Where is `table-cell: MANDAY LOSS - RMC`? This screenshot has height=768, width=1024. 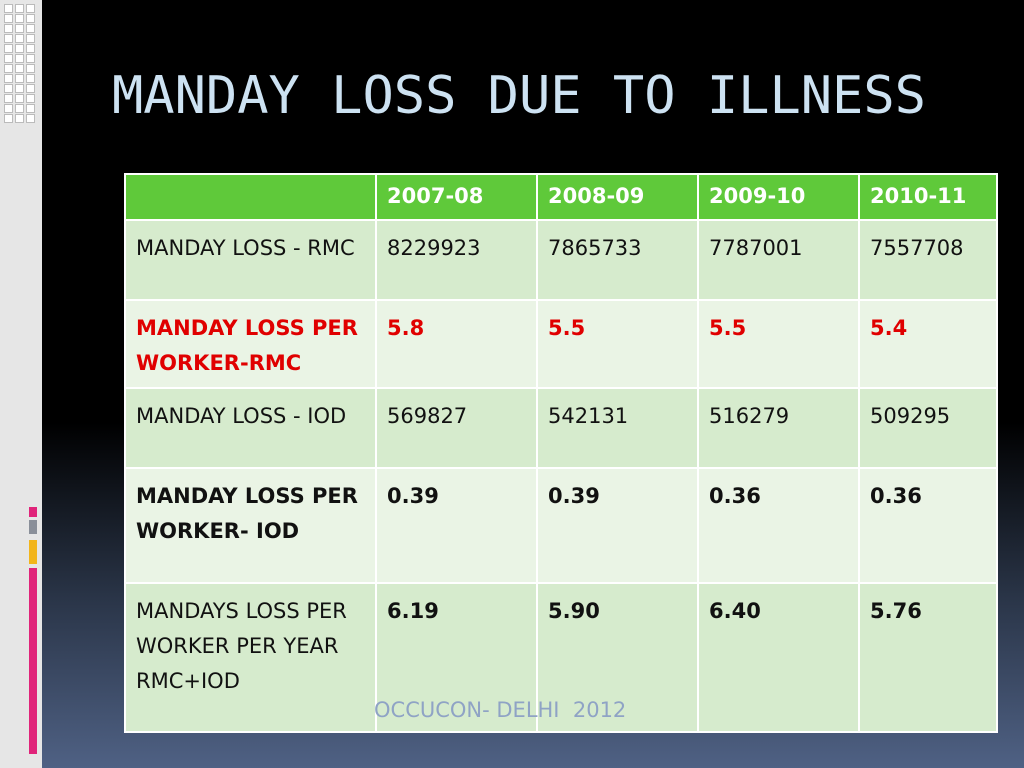 table-cell: MANDAY LOSS - RMC is located at coordinates (250, 260).